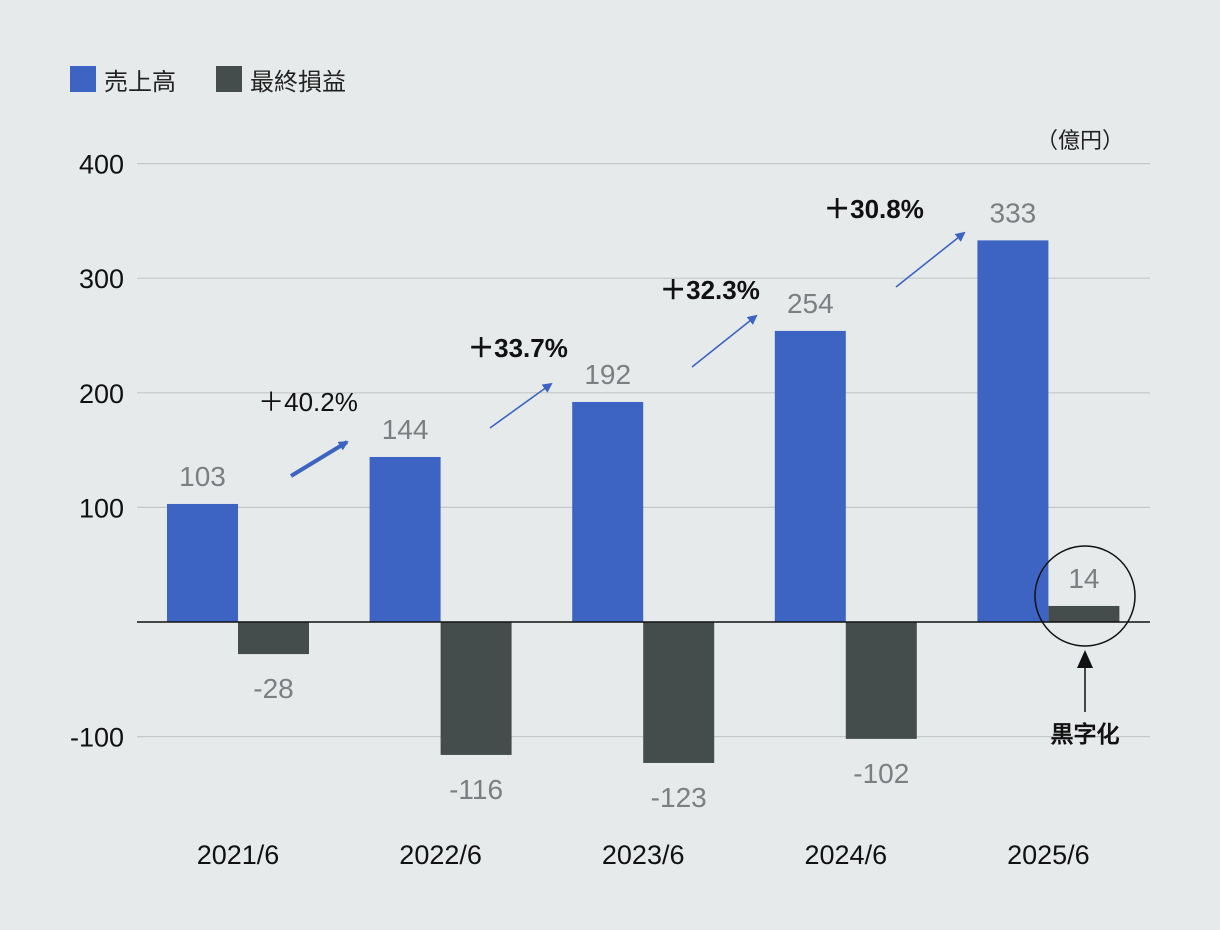 This screenshot has width=1220, height=930. I want to click on x-tick-label: 2022/6, so click(440, 855).